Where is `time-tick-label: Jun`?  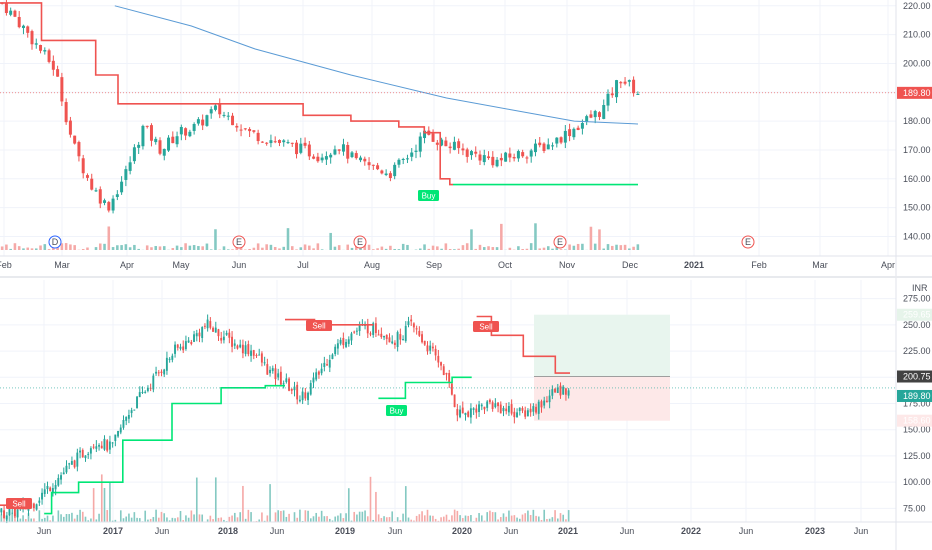 time-tick-label: Jun is located at coordinates (395, 531).